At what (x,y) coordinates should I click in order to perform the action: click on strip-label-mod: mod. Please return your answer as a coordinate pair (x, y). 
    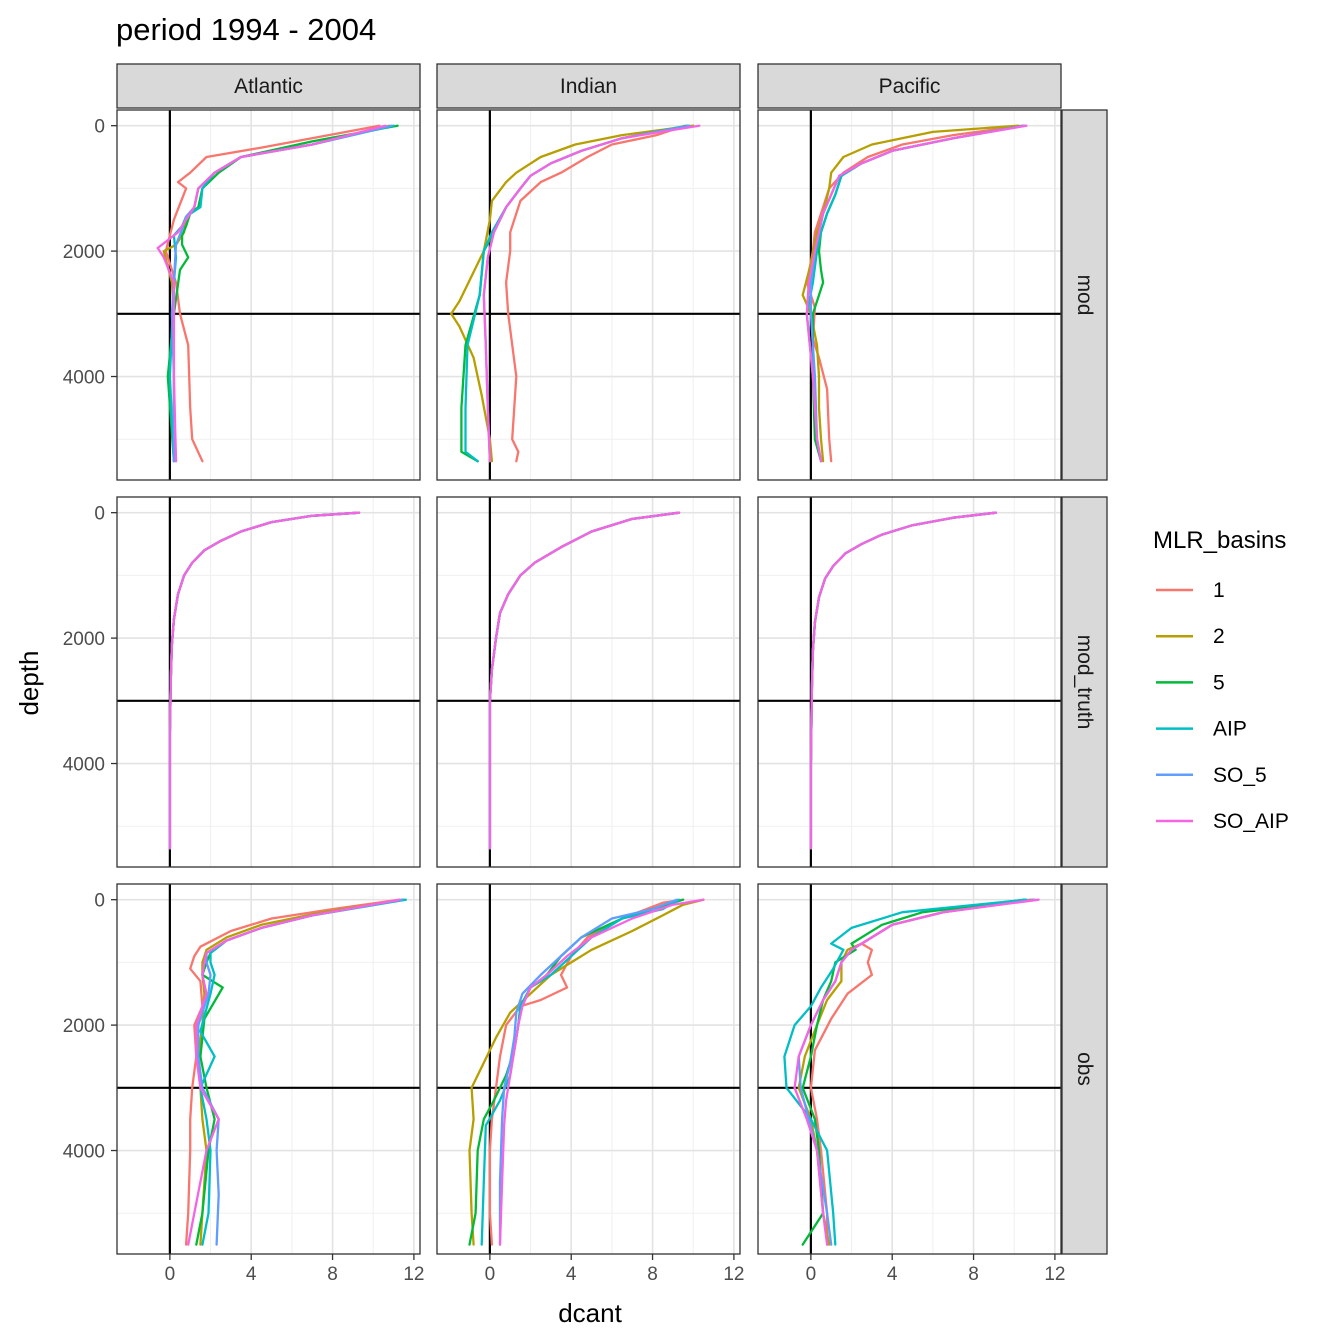
    Looking at the image, I should click on (1084, 295).